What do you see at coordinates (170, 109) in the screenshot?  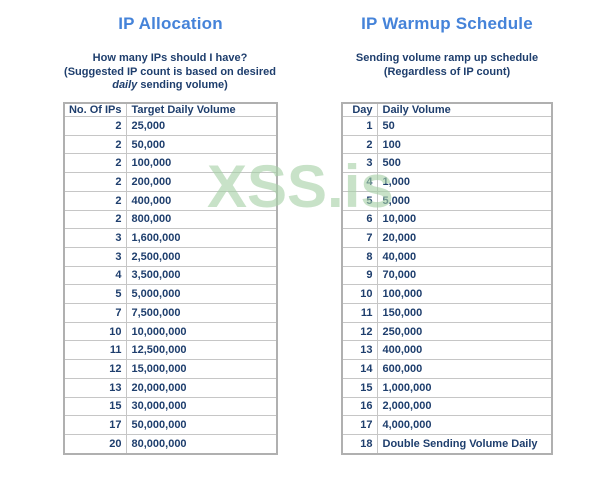 I see `header-row: No. Of IPs Target Daily Volume` at bounding box center [170, 109].